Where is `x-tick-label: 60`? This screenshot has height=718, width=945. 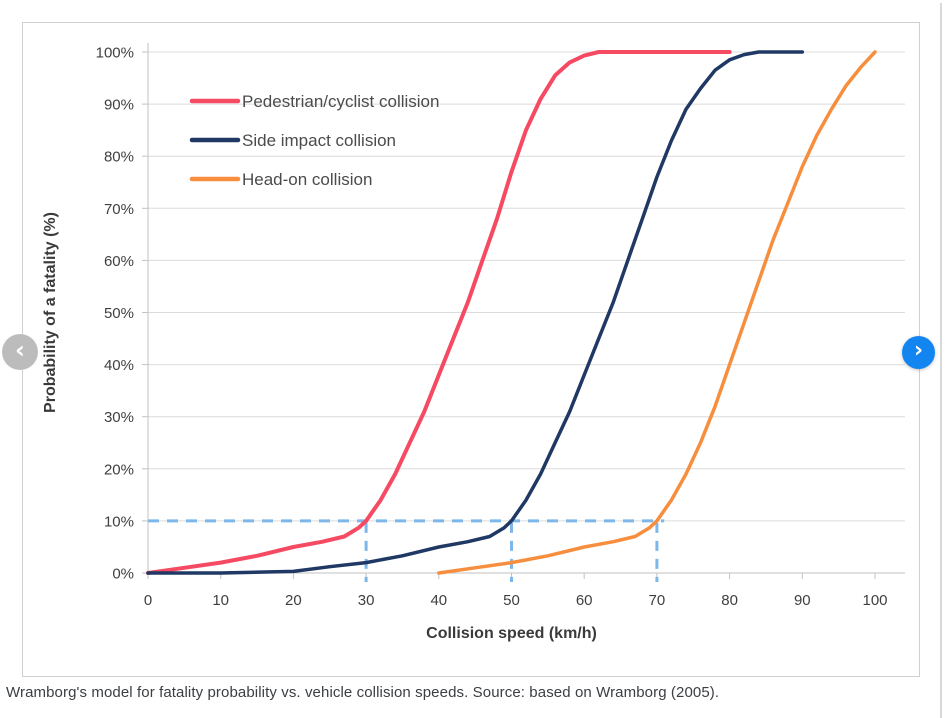
x-tick-label: 60 is located at coordinates (584, 600).